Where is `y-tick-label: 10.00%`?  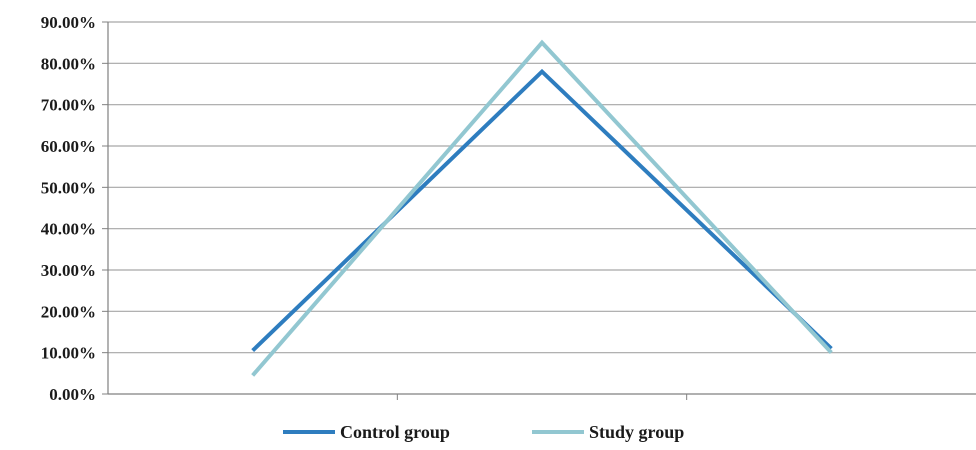 y-tick-label: 10.00% is located at coordinates (68, 353).